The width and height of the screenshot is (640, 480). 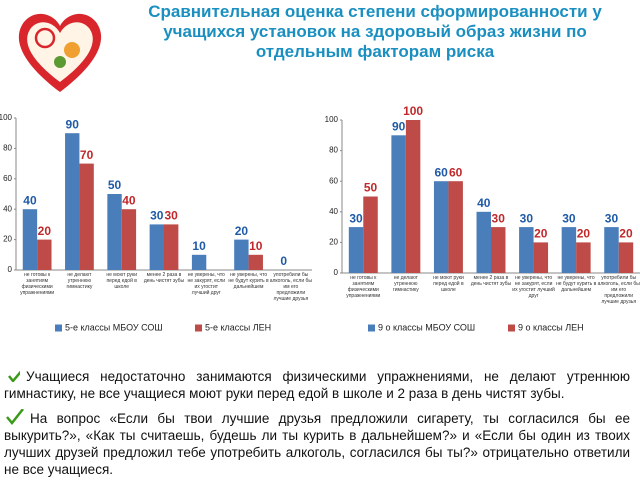 I want to click on heart-logo, so click(x=60, y=52).